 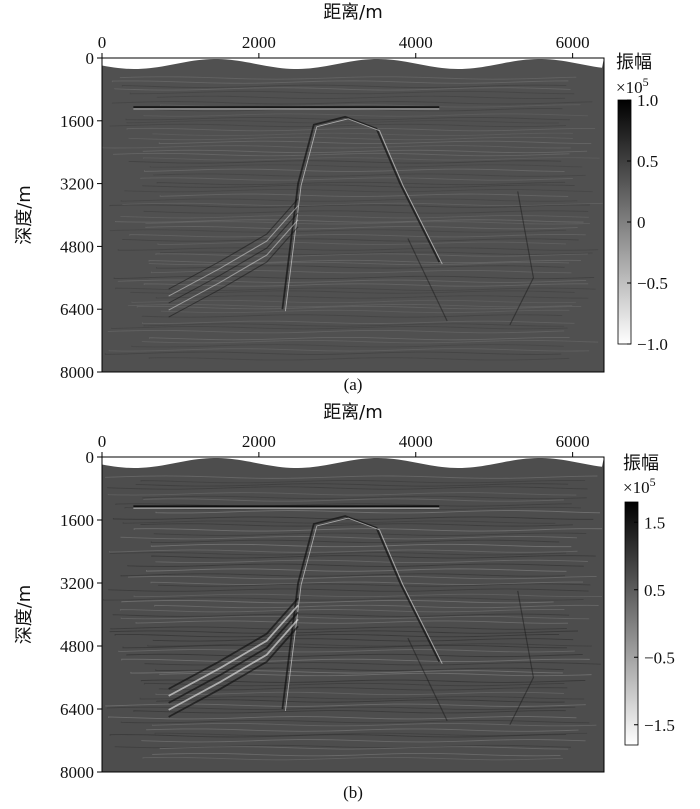 What do you see at coordinates (654, 522) in the screenshot?
I see `colorbar-tick-label: 1.5` at bounding box center [654, 522].